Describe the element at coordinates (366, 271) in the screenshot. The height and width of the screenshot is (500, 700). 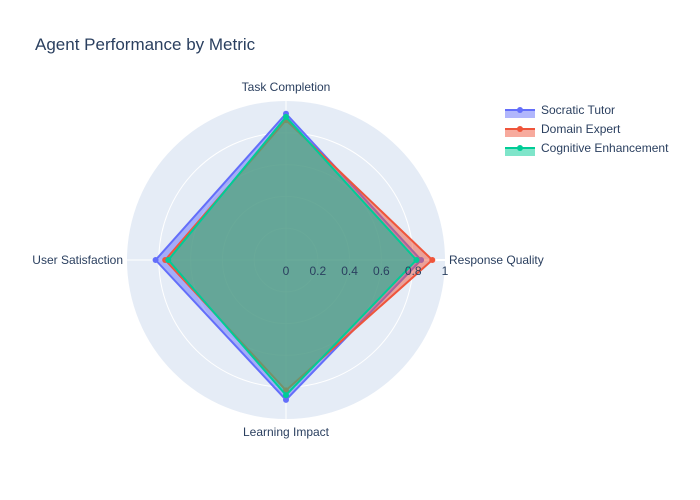
I see `radial-tick-labels: 0 0.2 0.4 0.6 0.8 1` at that location.